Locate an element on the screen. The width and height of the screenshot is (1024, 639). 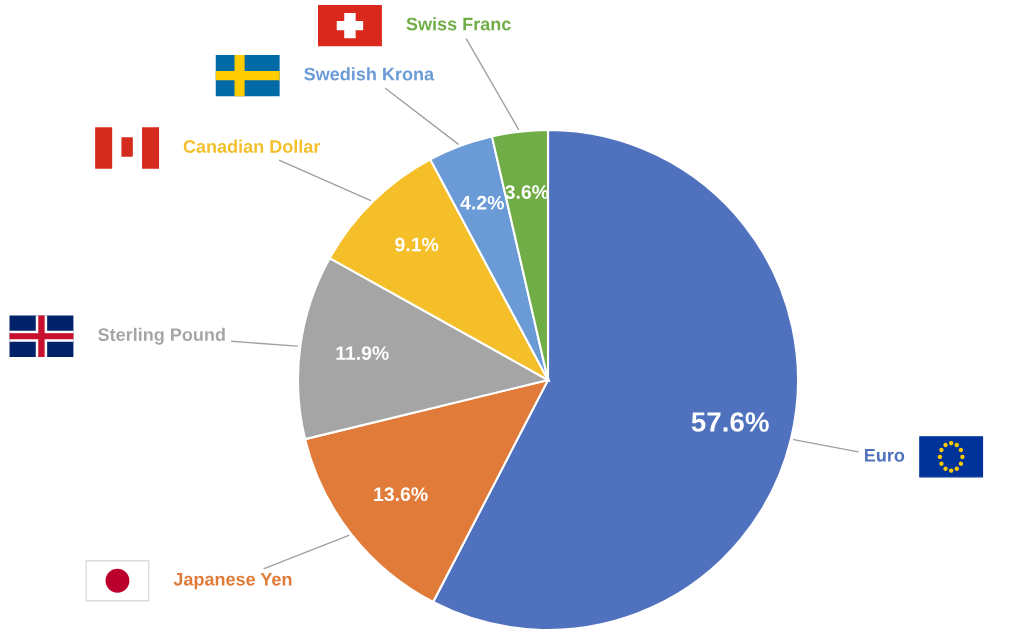
data-label: 11.9% is located at coordinates (362, 353).